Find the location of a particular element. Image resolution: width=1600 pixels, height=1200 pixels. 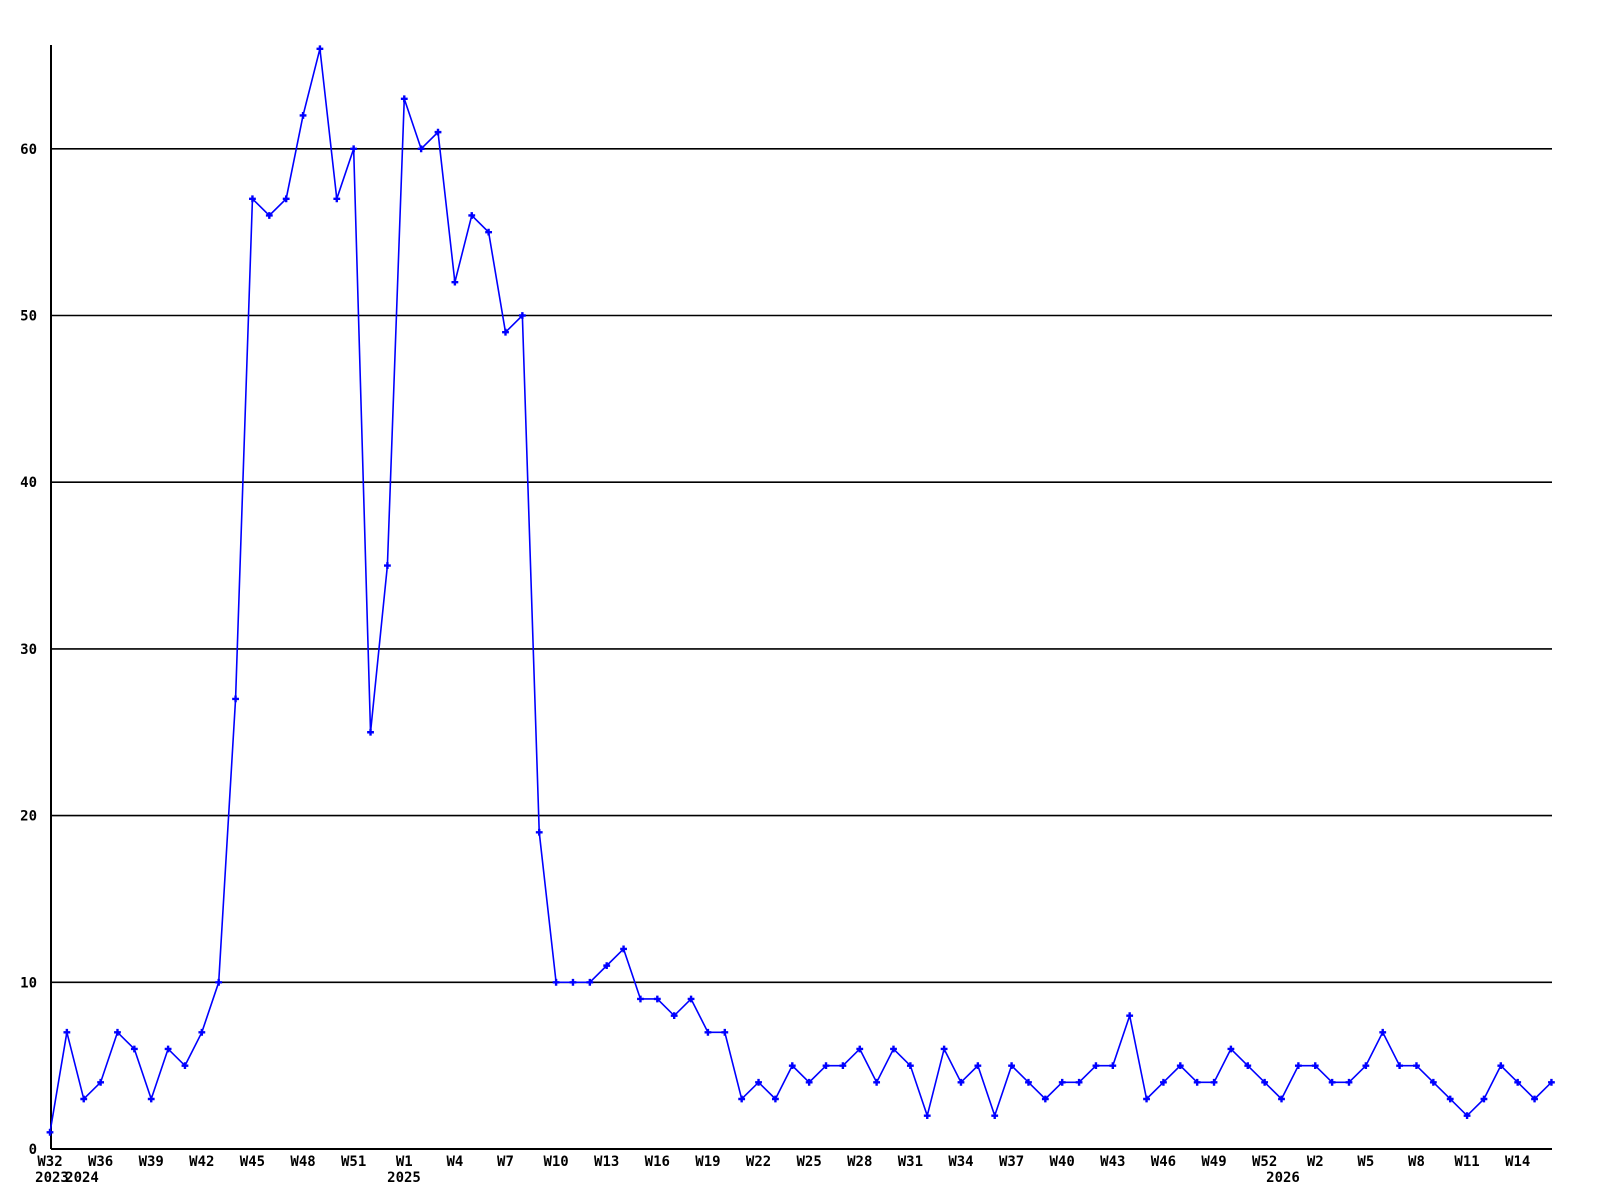

y-tick-label: 60 is located at coordinates (28, 150).